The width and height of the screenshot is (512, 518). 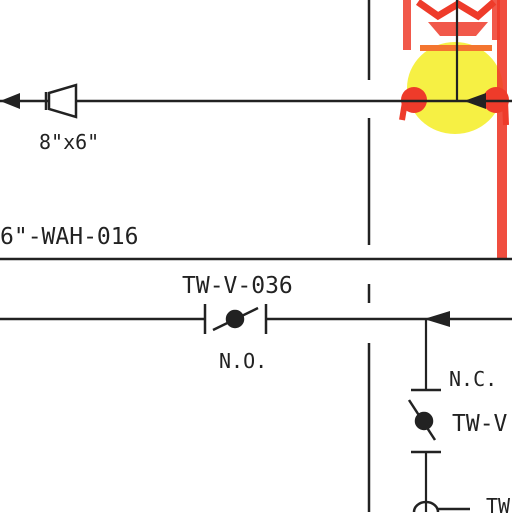 I want to click on reducer-symbol, so click(x=61, y=101).